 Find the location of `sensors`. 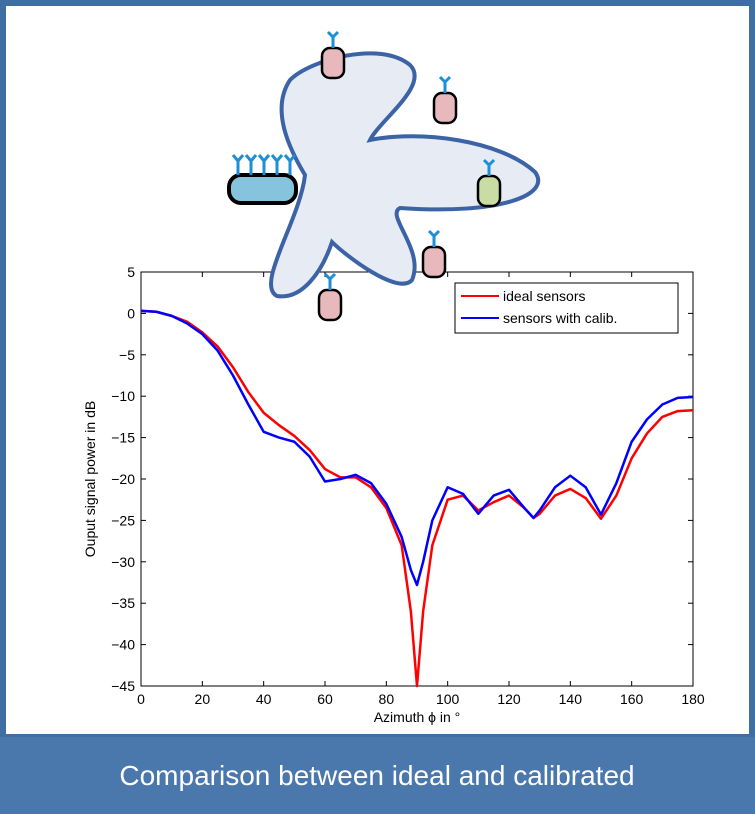

sensors is located at coordinates (409, 184).